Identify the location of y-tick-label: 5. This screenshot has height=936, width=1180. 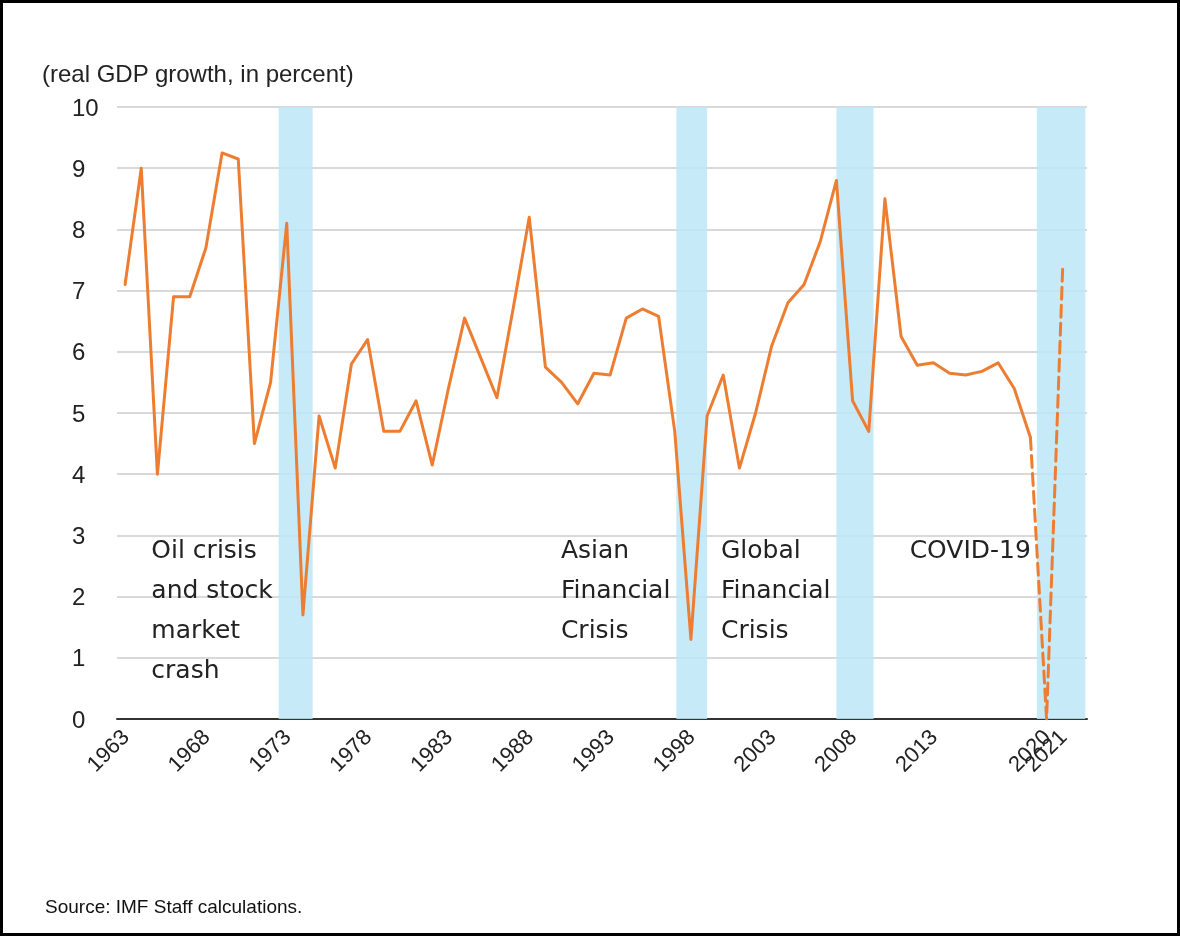
(79, 413).